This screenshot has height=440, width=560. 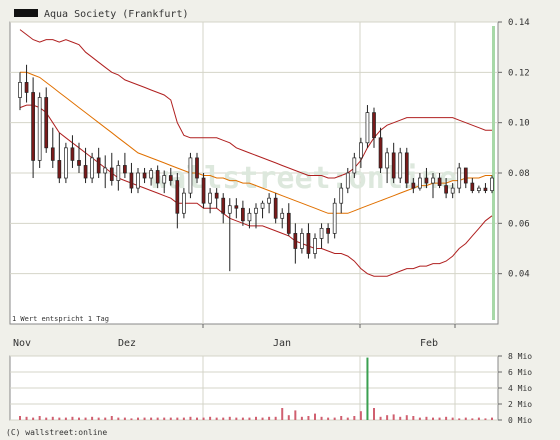 I want to click on x-tick-label: Jan, so click(x=282, y=343).